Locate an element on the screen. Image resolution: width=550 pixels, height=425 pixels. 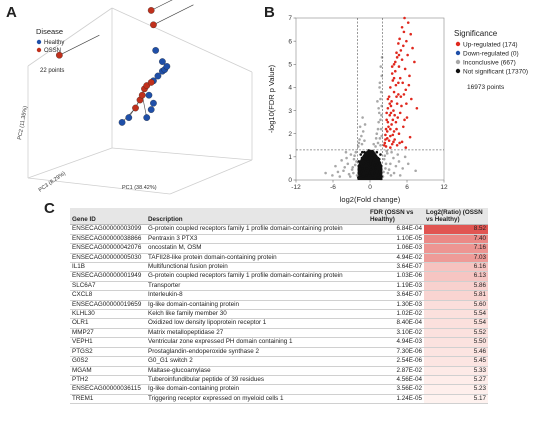
volcano-ylabel: -log10(FDR p Value) is located at coordinates (271, 98).